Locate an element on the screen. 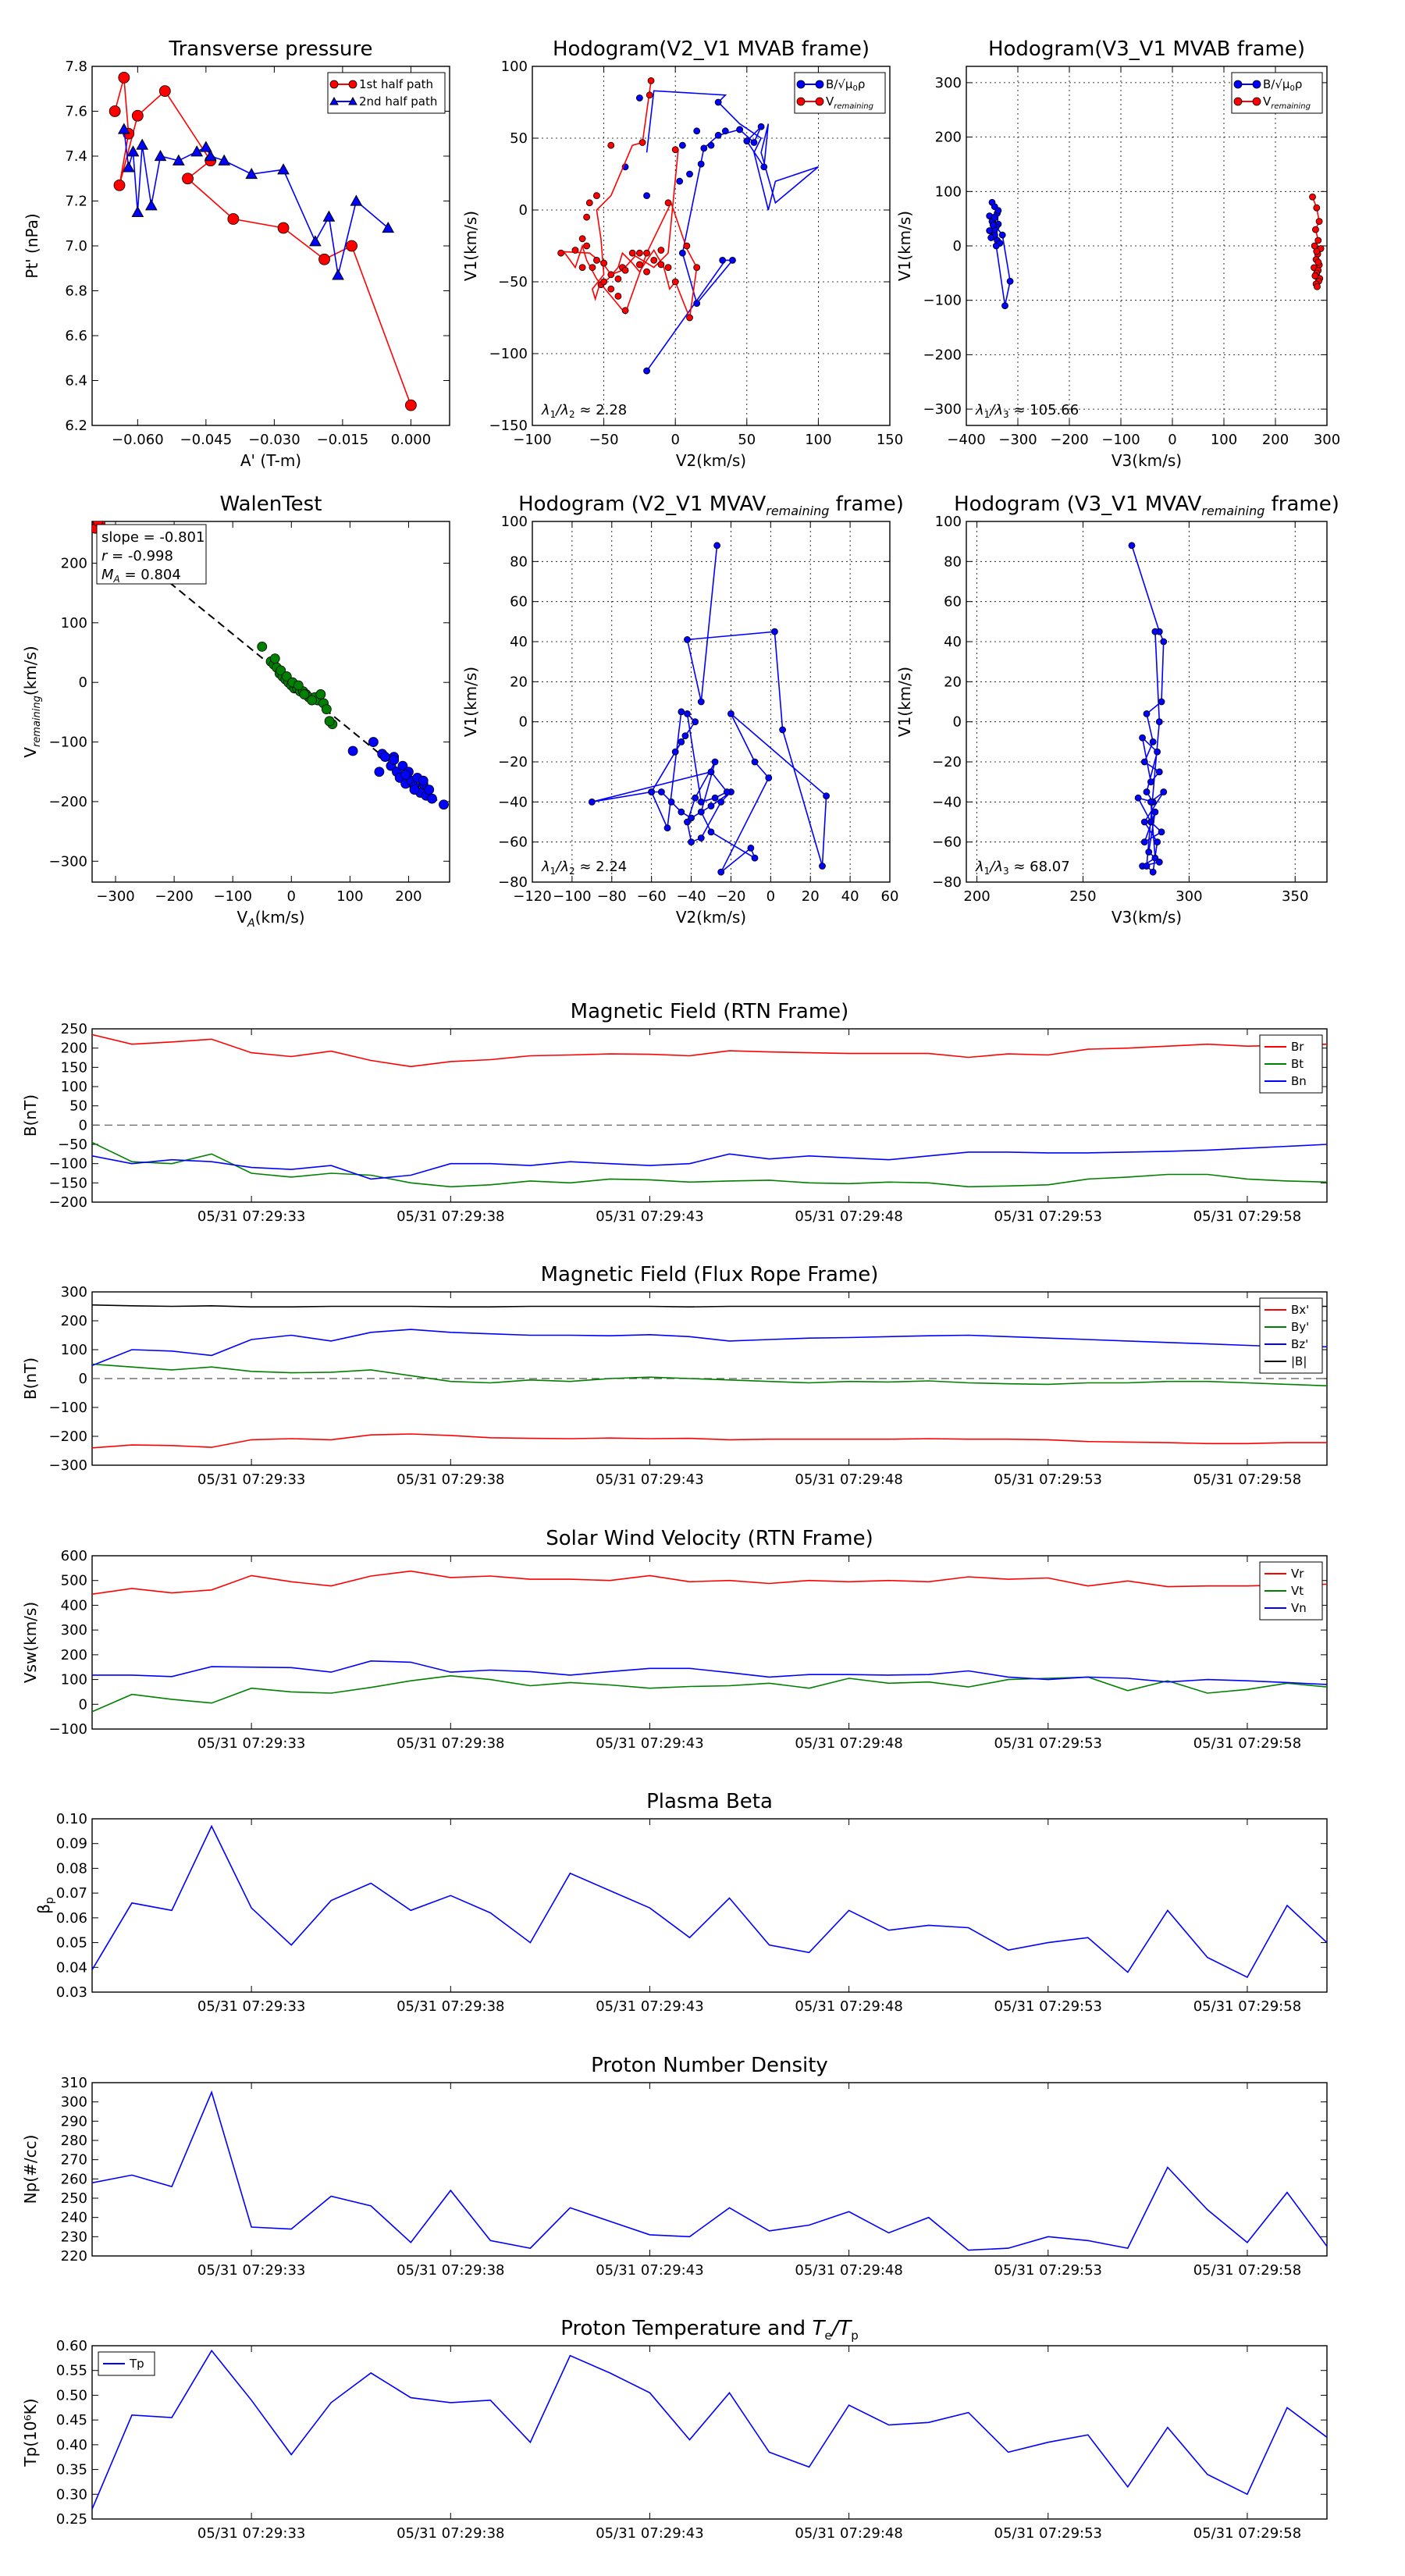 The height and width of the screenshot is (2576, 1405). y-tick-label: 0.55 is located at coordinates (72, 2371).